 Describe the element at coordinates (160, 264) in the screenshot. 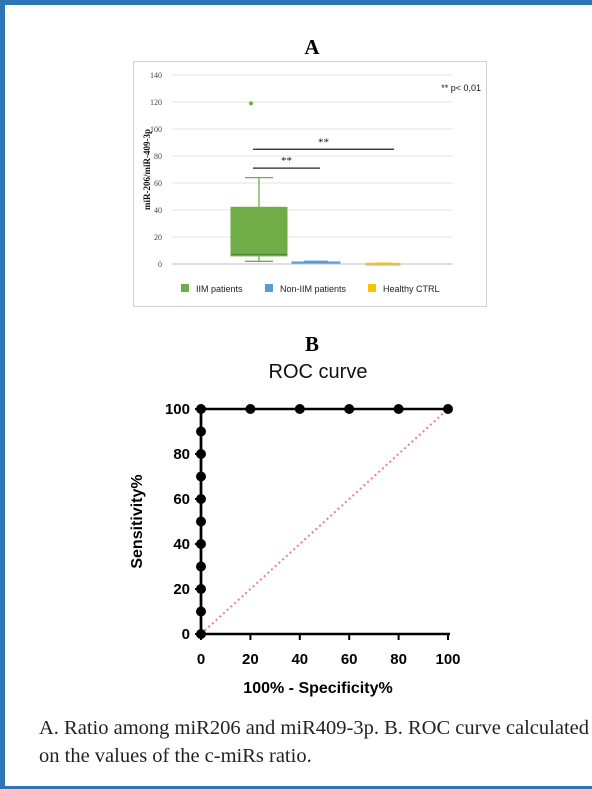

I see `panel-a-y-tick-label: 0` at that location.